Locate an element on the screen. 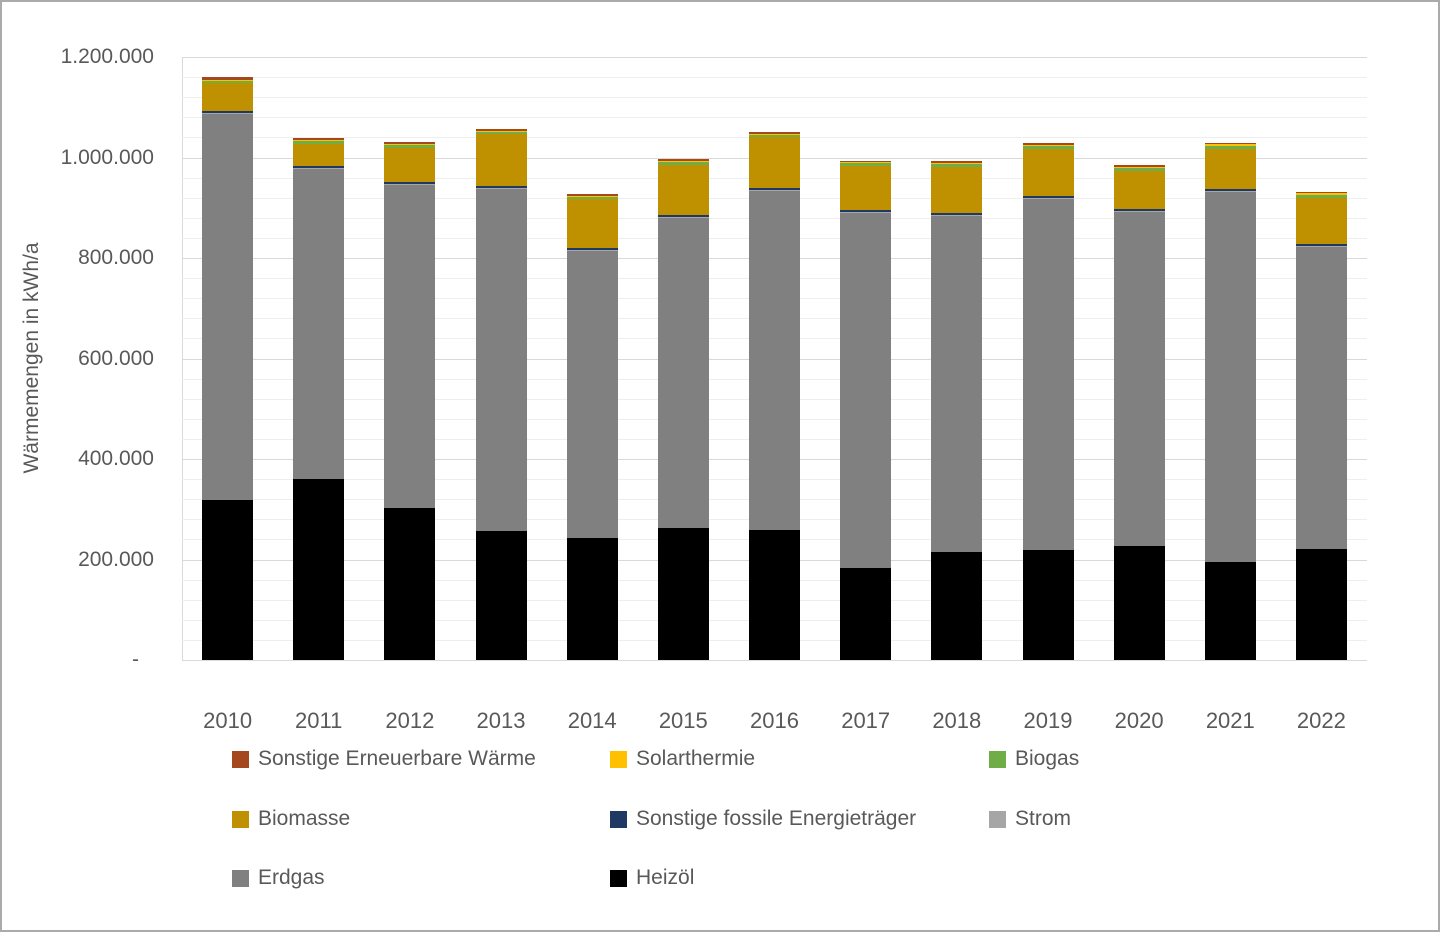  bar-group-2010 is located at coordinates (228, 358).